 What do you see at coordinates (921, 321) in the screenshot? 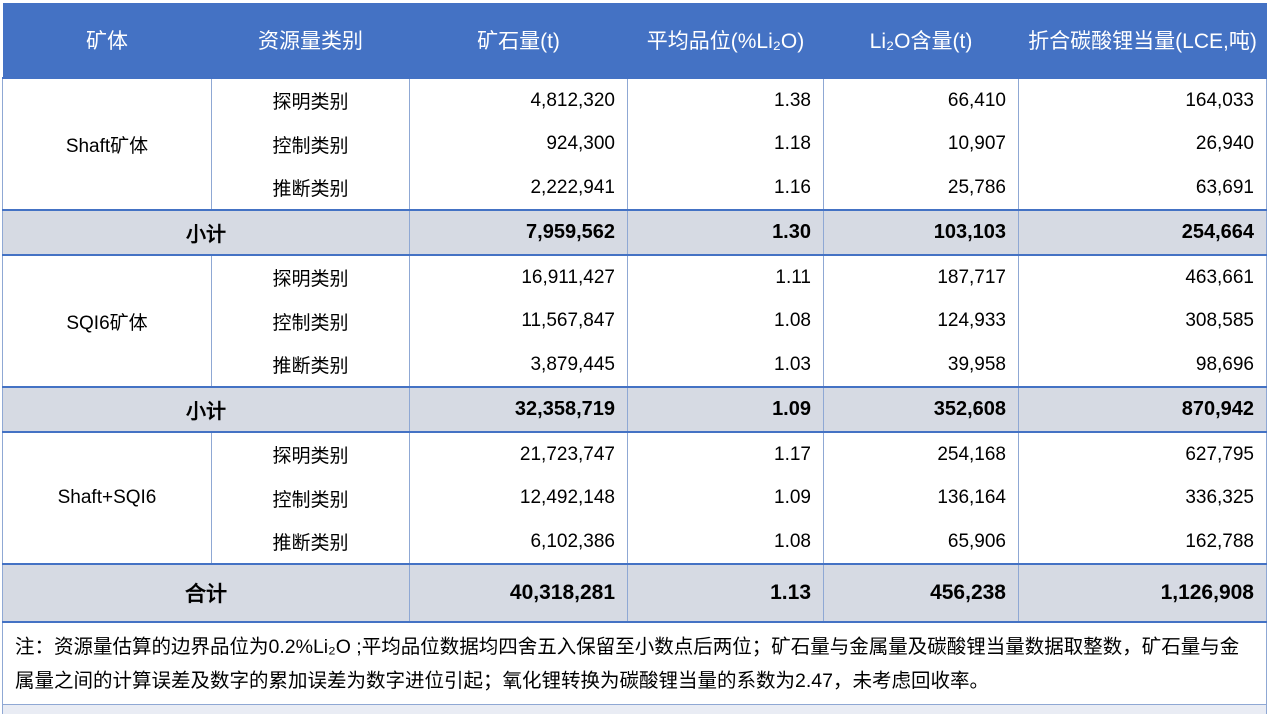
I see `li2o-content-cell: 124,933` at bounding box center [921, 321].